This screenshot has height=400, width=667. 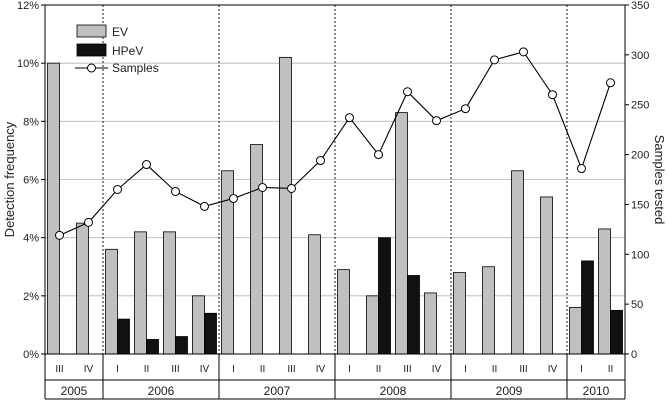 I want to click on year-label: 2007, so click(x=277, y=391).